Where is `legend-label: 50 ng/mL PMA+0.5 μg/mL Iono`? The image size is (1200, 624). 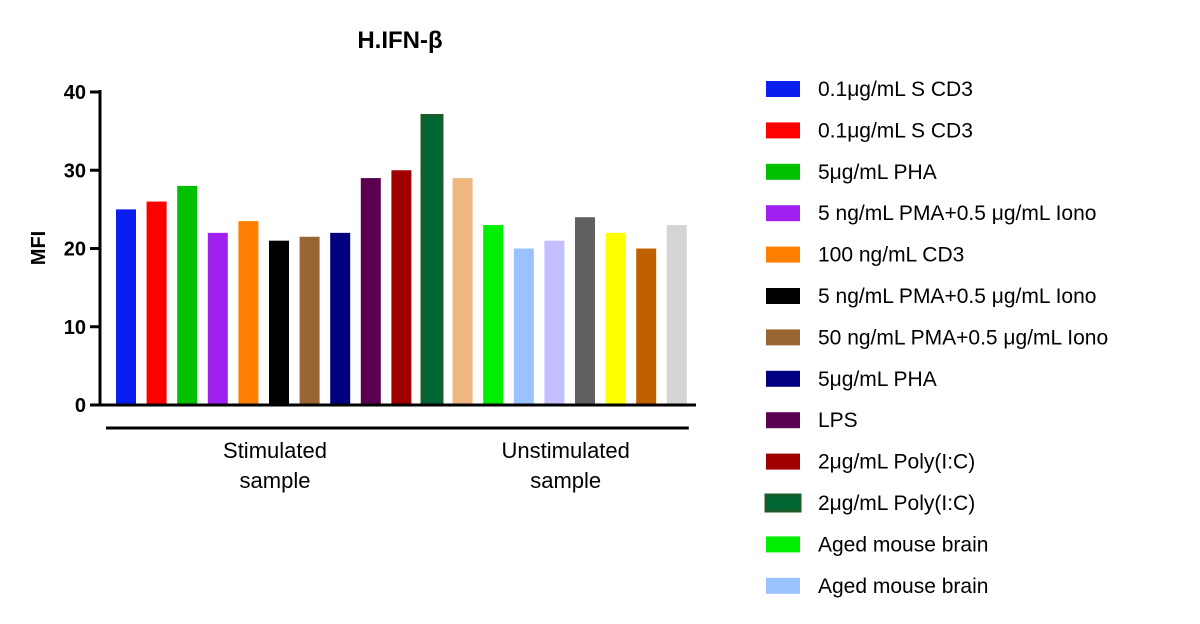
legend-label: 50 ng/mL PMA+0.5 μg/mL Iono is located at coordinates (963, 337).